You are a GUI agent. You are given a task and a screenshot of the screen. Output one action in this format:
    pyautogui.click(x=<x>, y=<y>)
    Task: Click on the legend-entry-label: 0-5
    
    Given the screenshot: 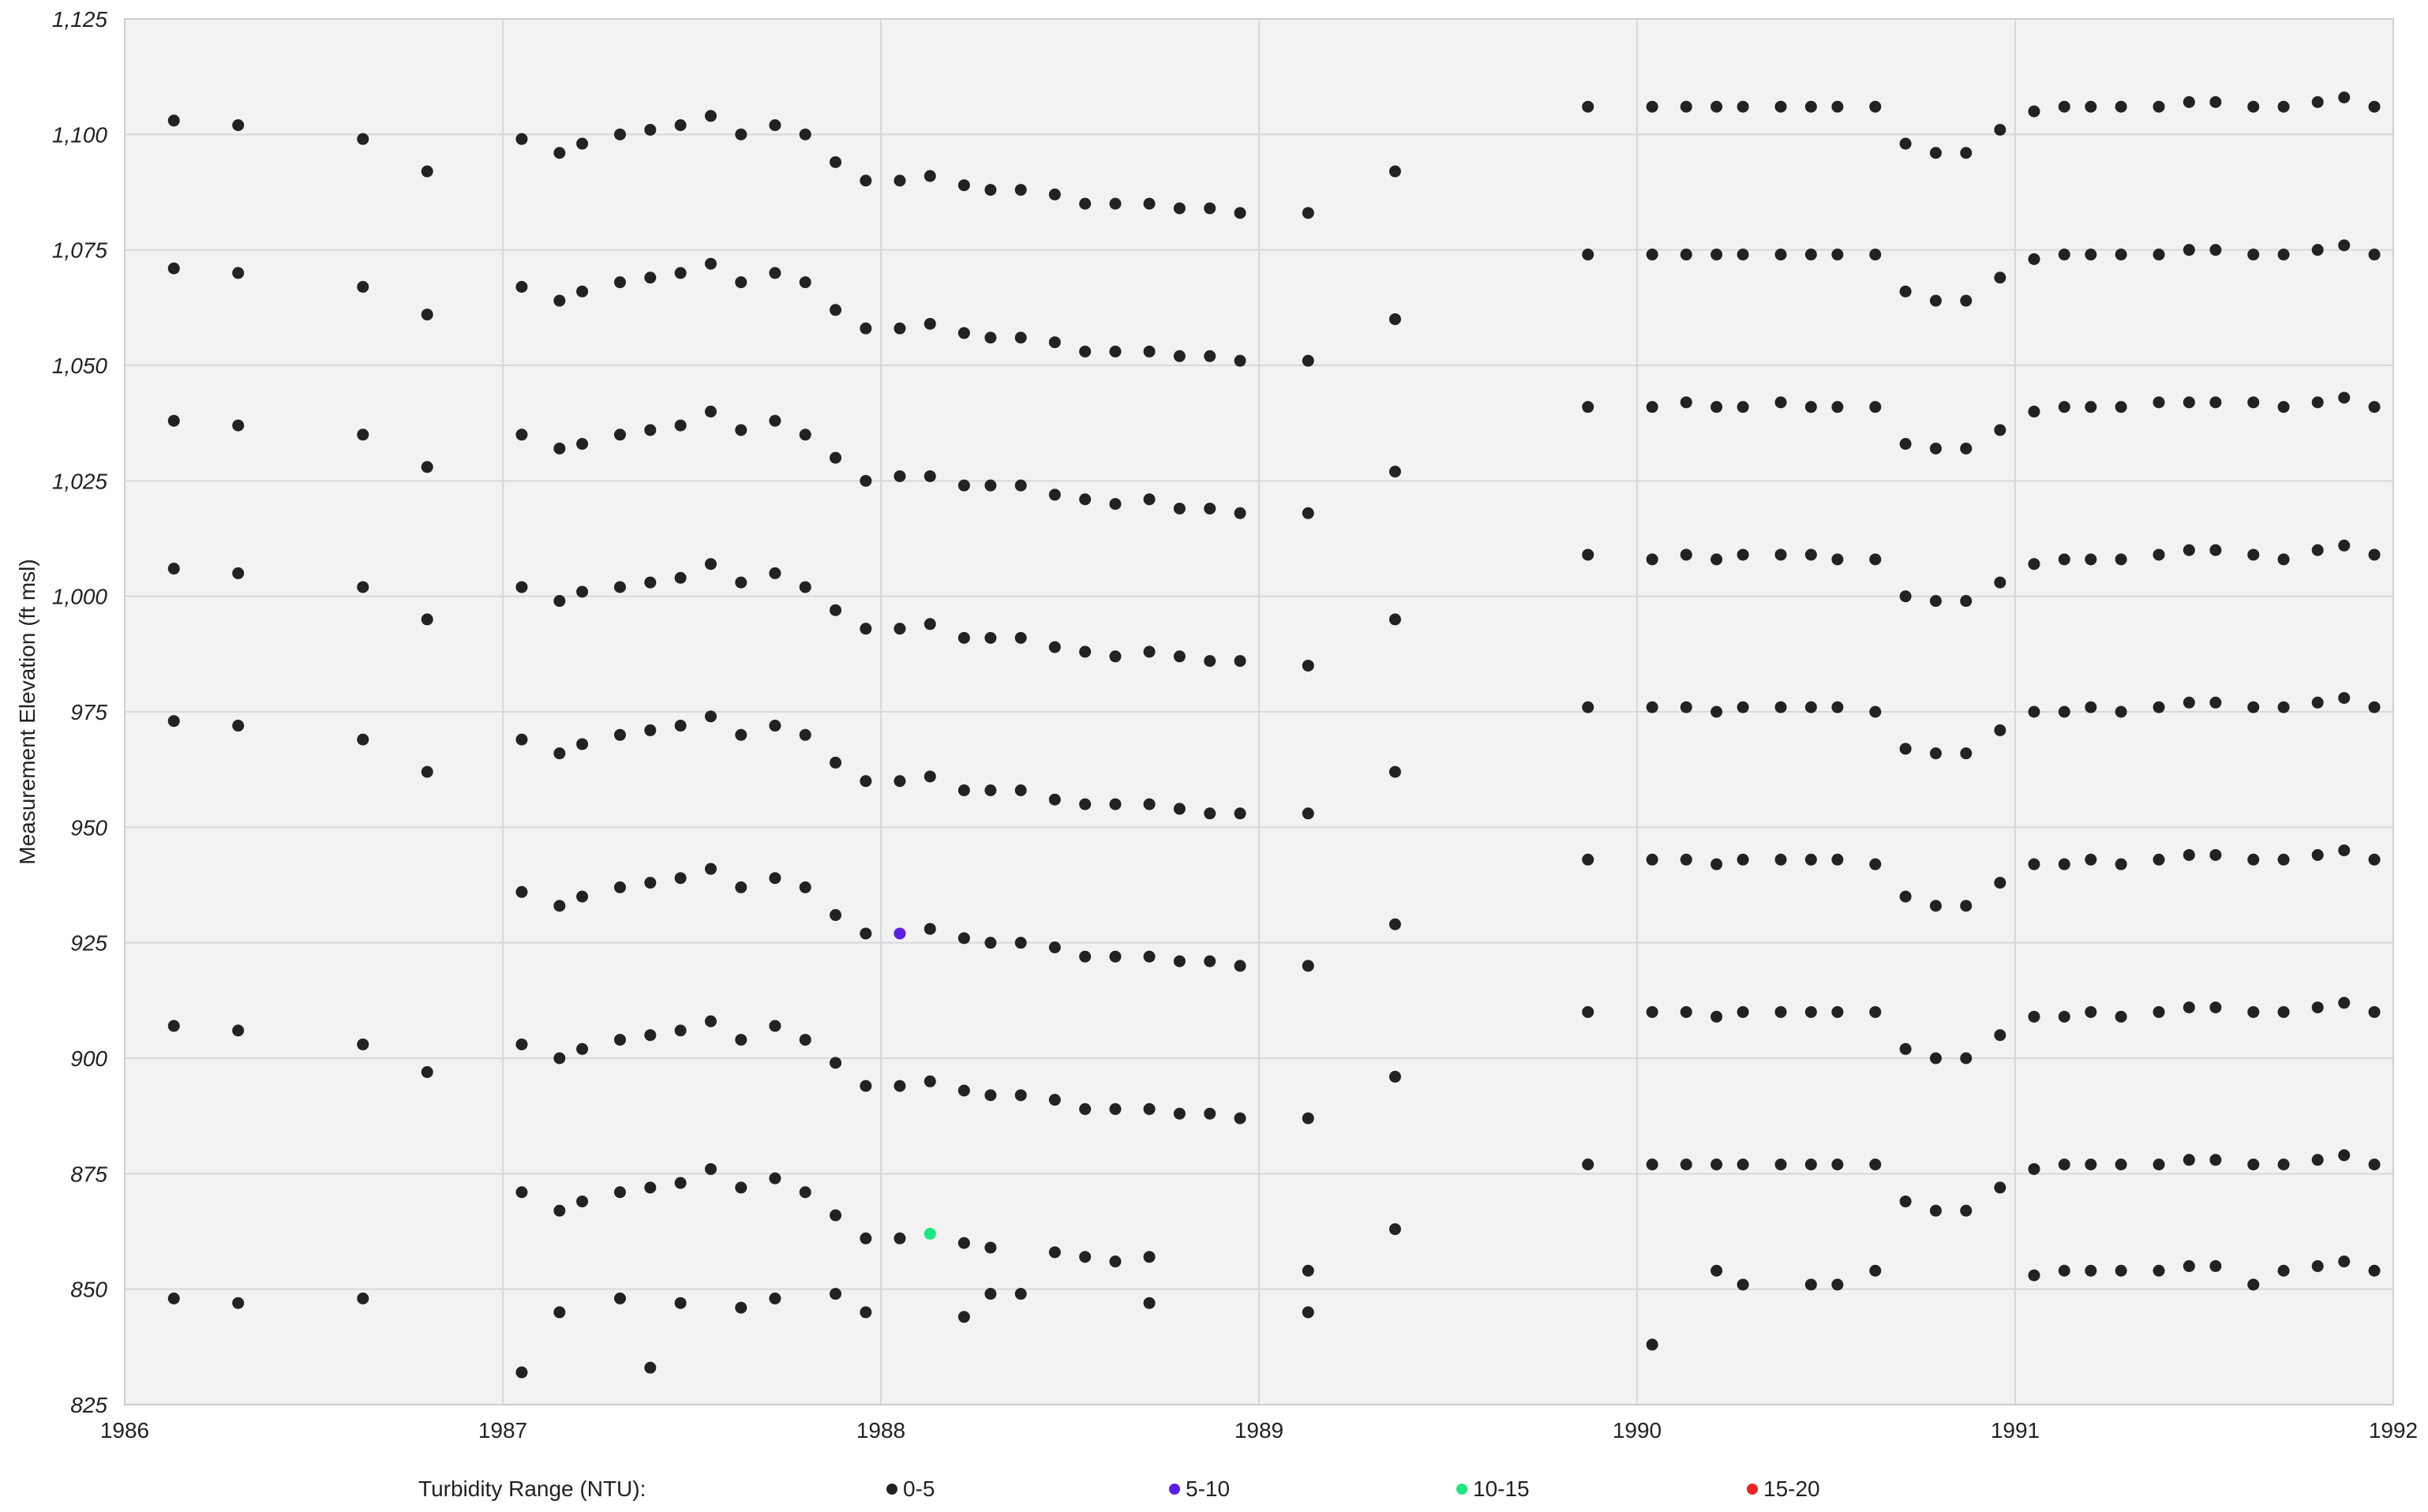 What is the action you would take?
    pyautogui.click(x=919, y=1488)
    